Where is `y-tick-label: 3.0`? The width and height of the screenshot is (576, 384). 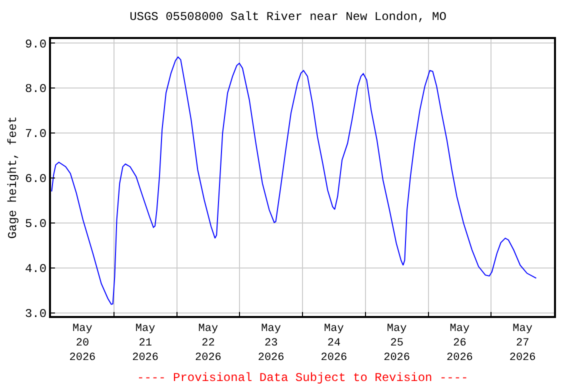 y-tick-label: 3.0 is located at coordinates (35, 314).